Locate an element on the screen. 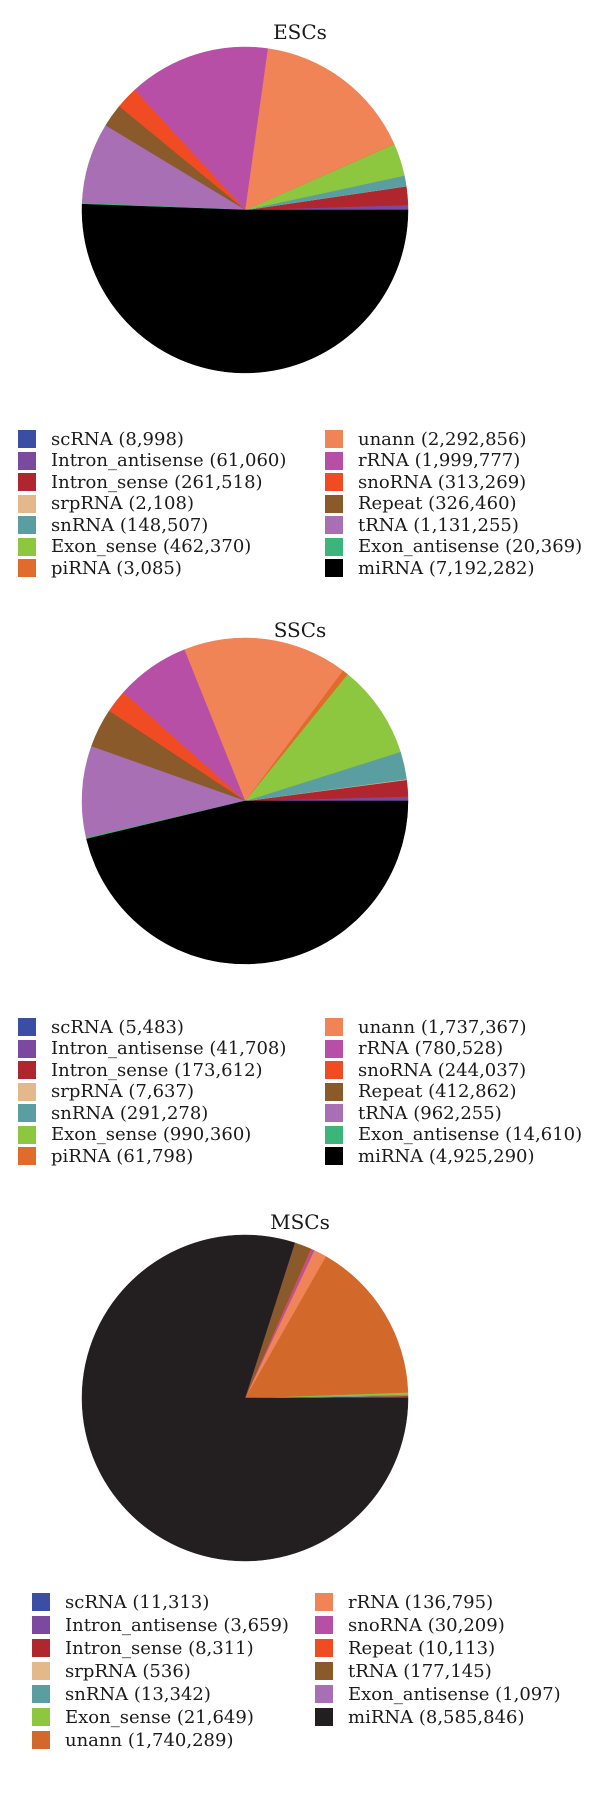 Image resolution: width=600 pixels, height=1800 pixels. legend-item-repeat: Repeat (412,862) is located at coordinates (421, 1092).